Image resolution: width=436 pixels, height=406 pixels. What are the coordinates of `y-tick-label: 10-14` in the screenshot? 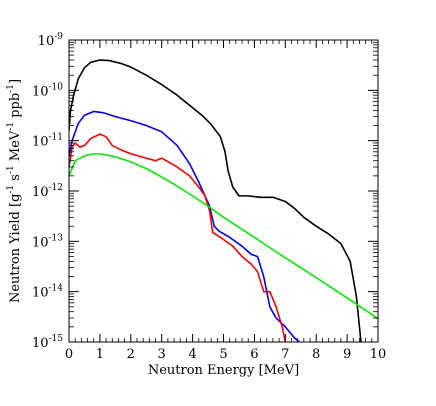 It's located at (47, 292).